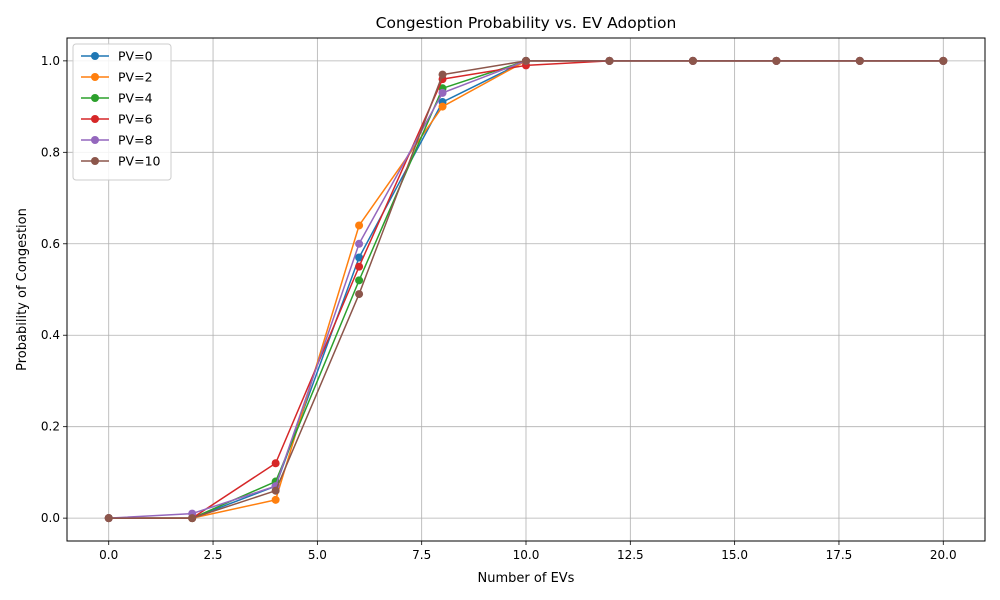 This screenshot has width=1000, height=600. Describe the element at coordinates (117, 119) in the screenshot. I see `legend-entry: PV=6` at that location.